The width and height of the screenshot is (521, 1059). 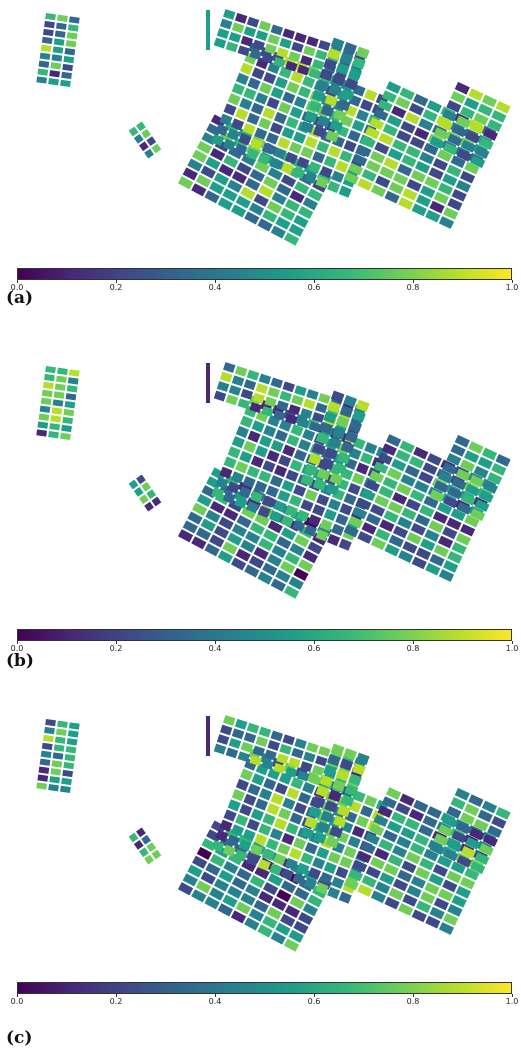 What do you see at coordinates (255, 180) in the screenshot?
I see `block-group` at bounding box center [255, 180].